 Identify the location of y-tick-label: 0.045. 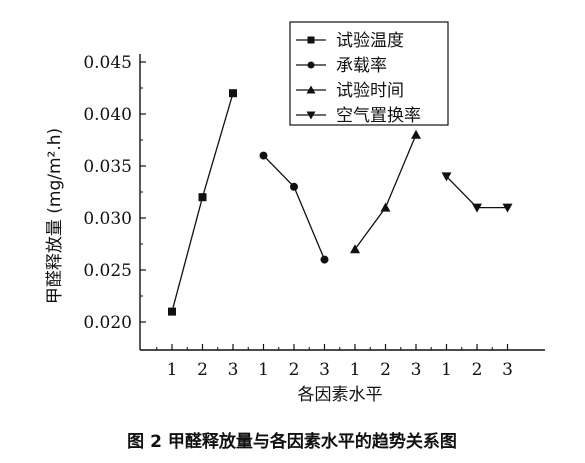
(107, 63).